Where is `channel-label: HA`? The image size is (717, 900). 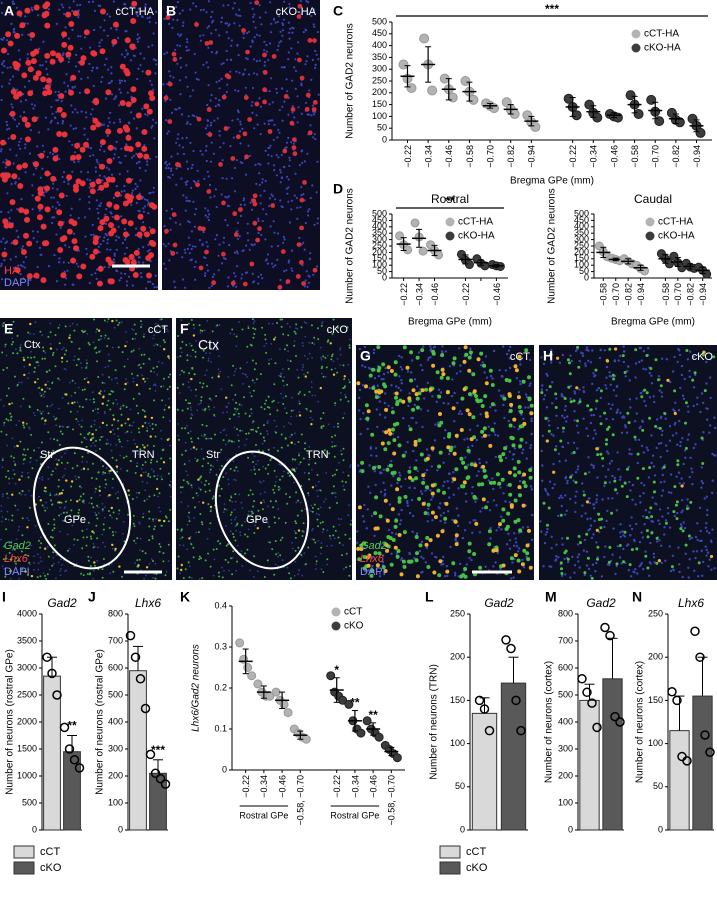
channel-label: HA is located at coordinates (12, 271).